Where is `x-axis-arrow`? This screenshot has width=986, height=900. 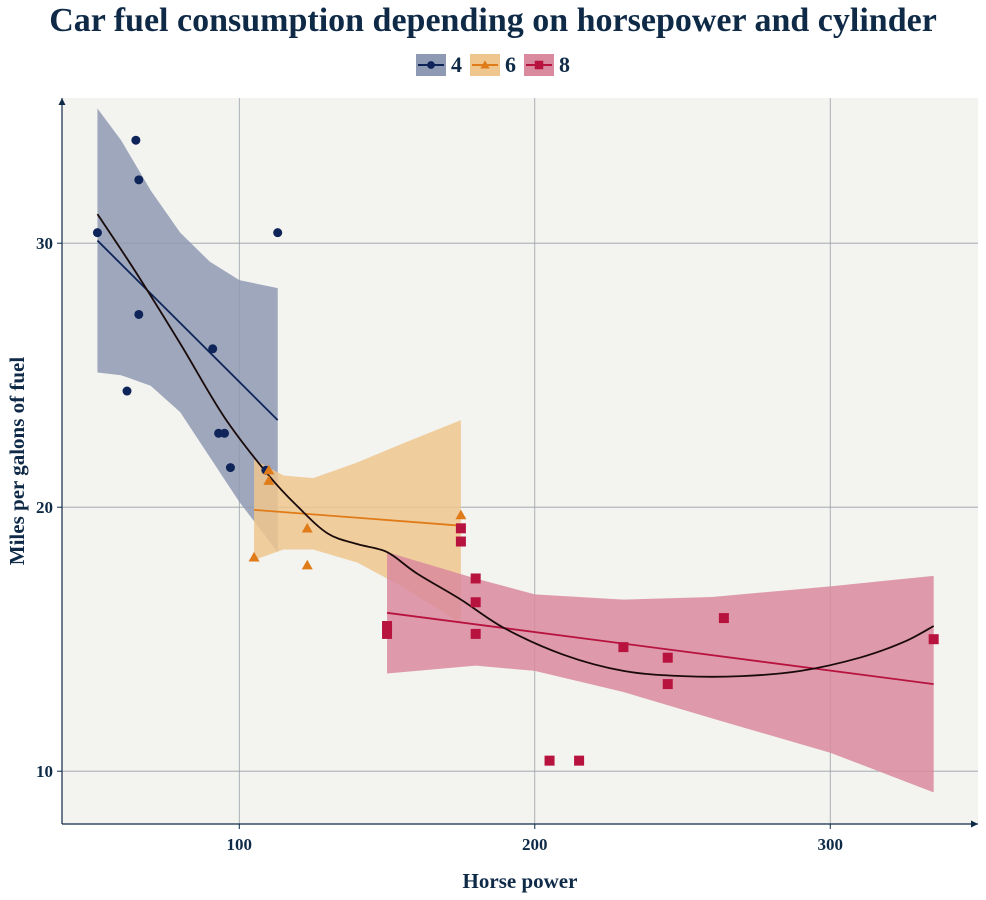
x-axis-arrow is located at coordinates (974, 824).